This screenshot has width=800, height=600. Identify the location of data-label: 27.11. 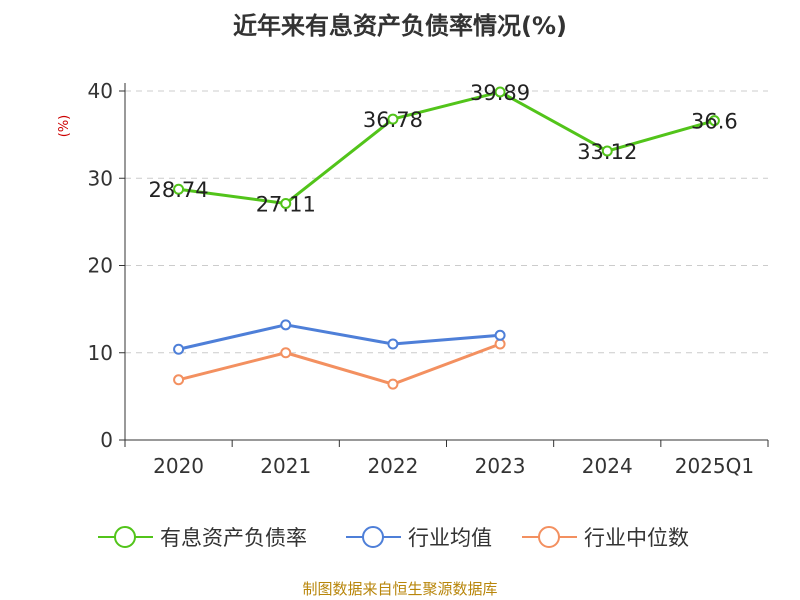
(286, 204).